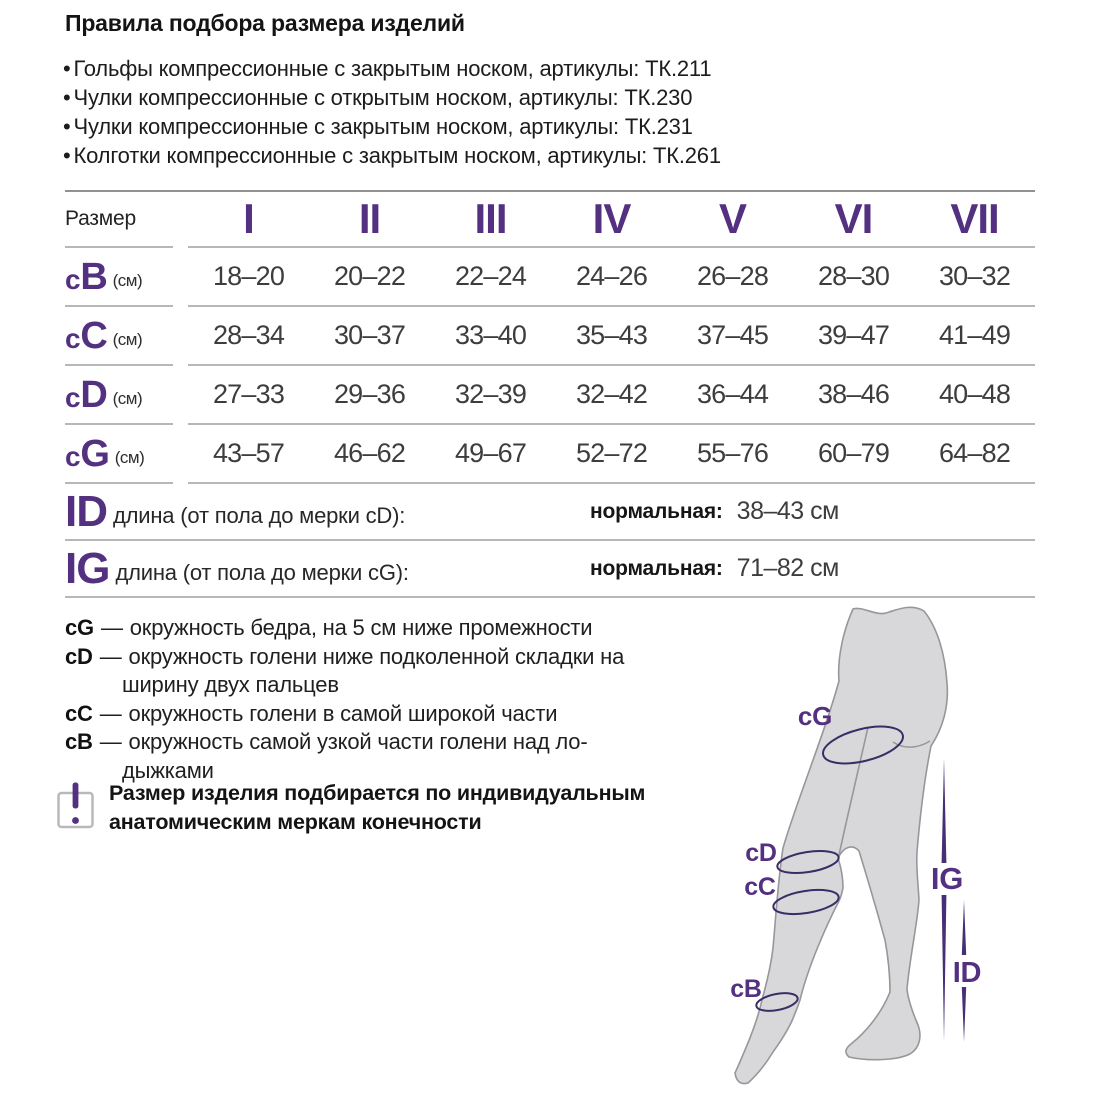  Describe the element at coordinates (947, 878) in the screenshot. I see `figure-label-ig: IG` at that location.